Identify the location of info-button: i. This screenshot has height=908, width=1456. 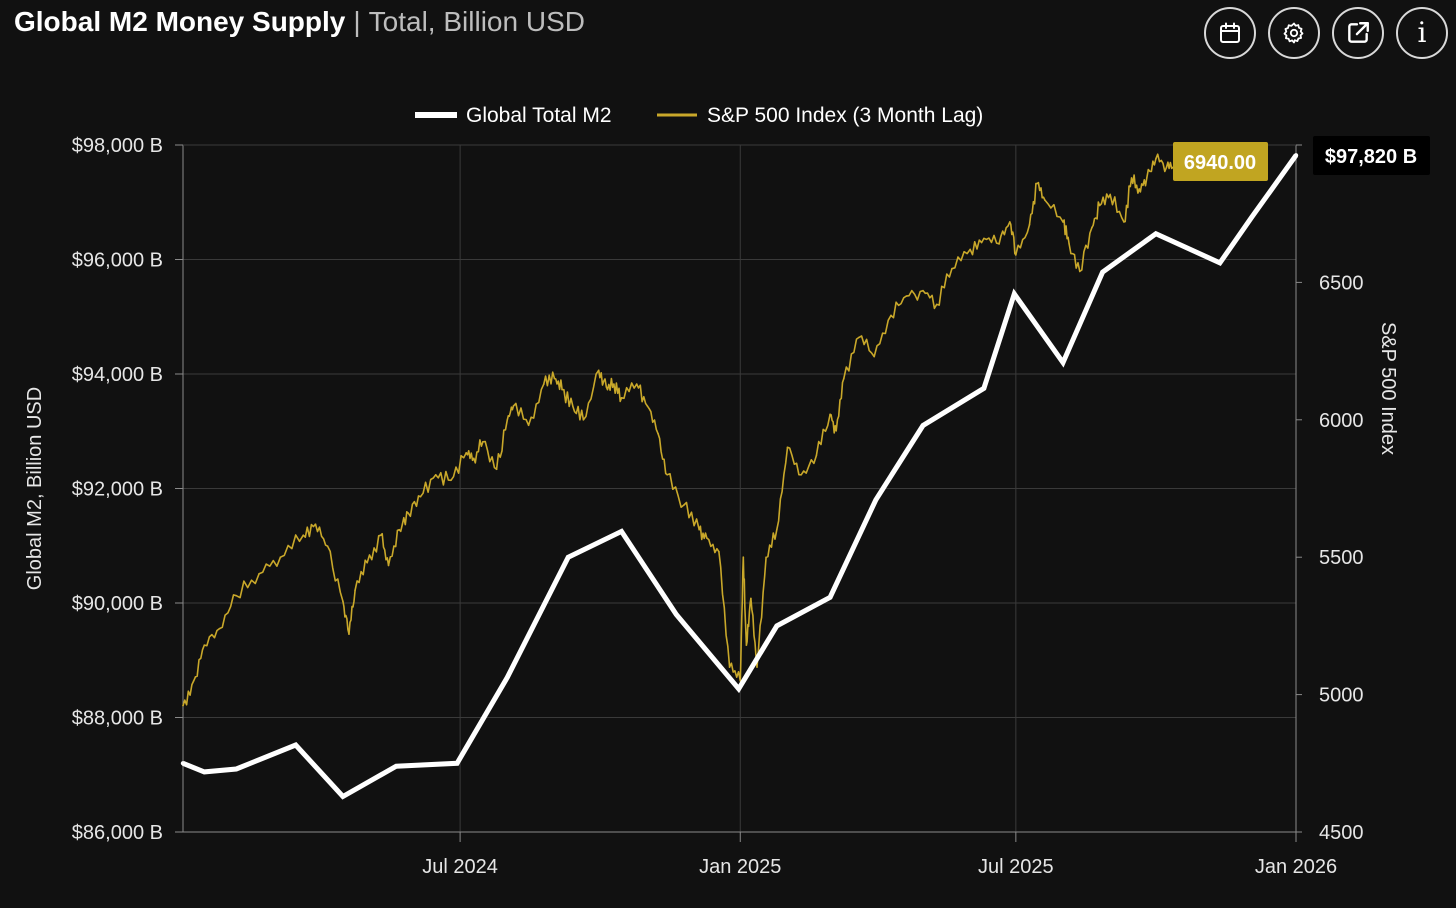
(1422, 33).